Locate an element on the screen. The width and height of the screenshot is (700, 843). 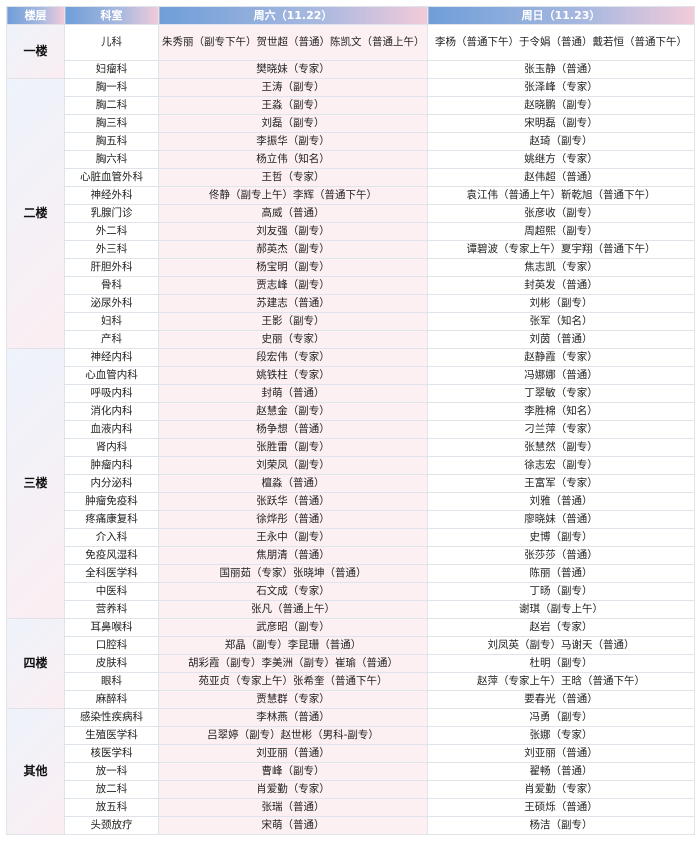
sunday-doctors: 赵琦（副专） is located at coordinates (561, 141).